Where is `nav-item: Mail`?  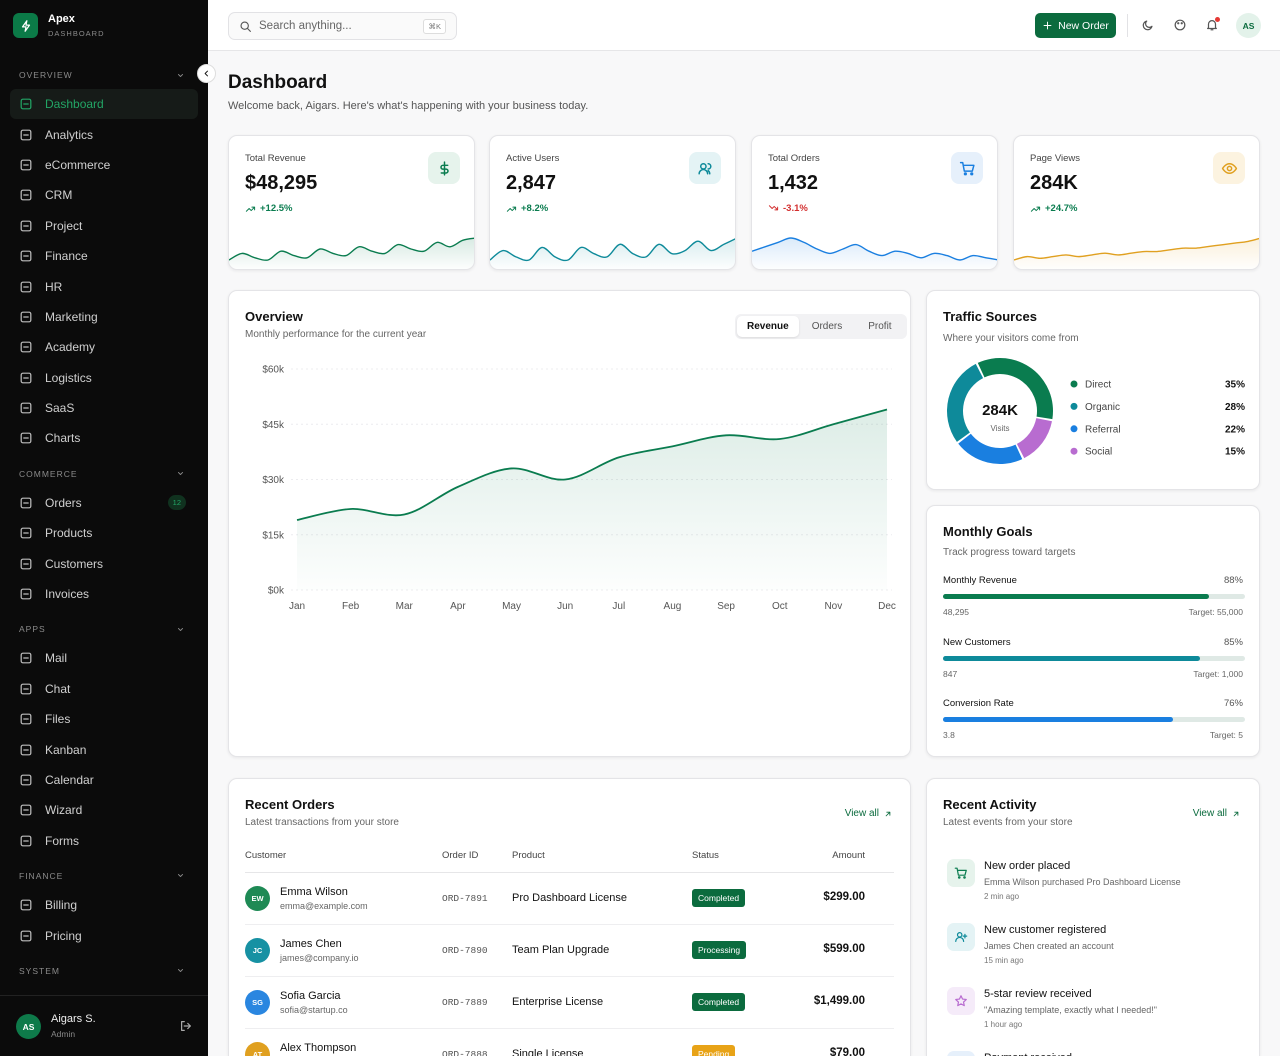
nav-item: Mail is located at coordinates (104, 658).